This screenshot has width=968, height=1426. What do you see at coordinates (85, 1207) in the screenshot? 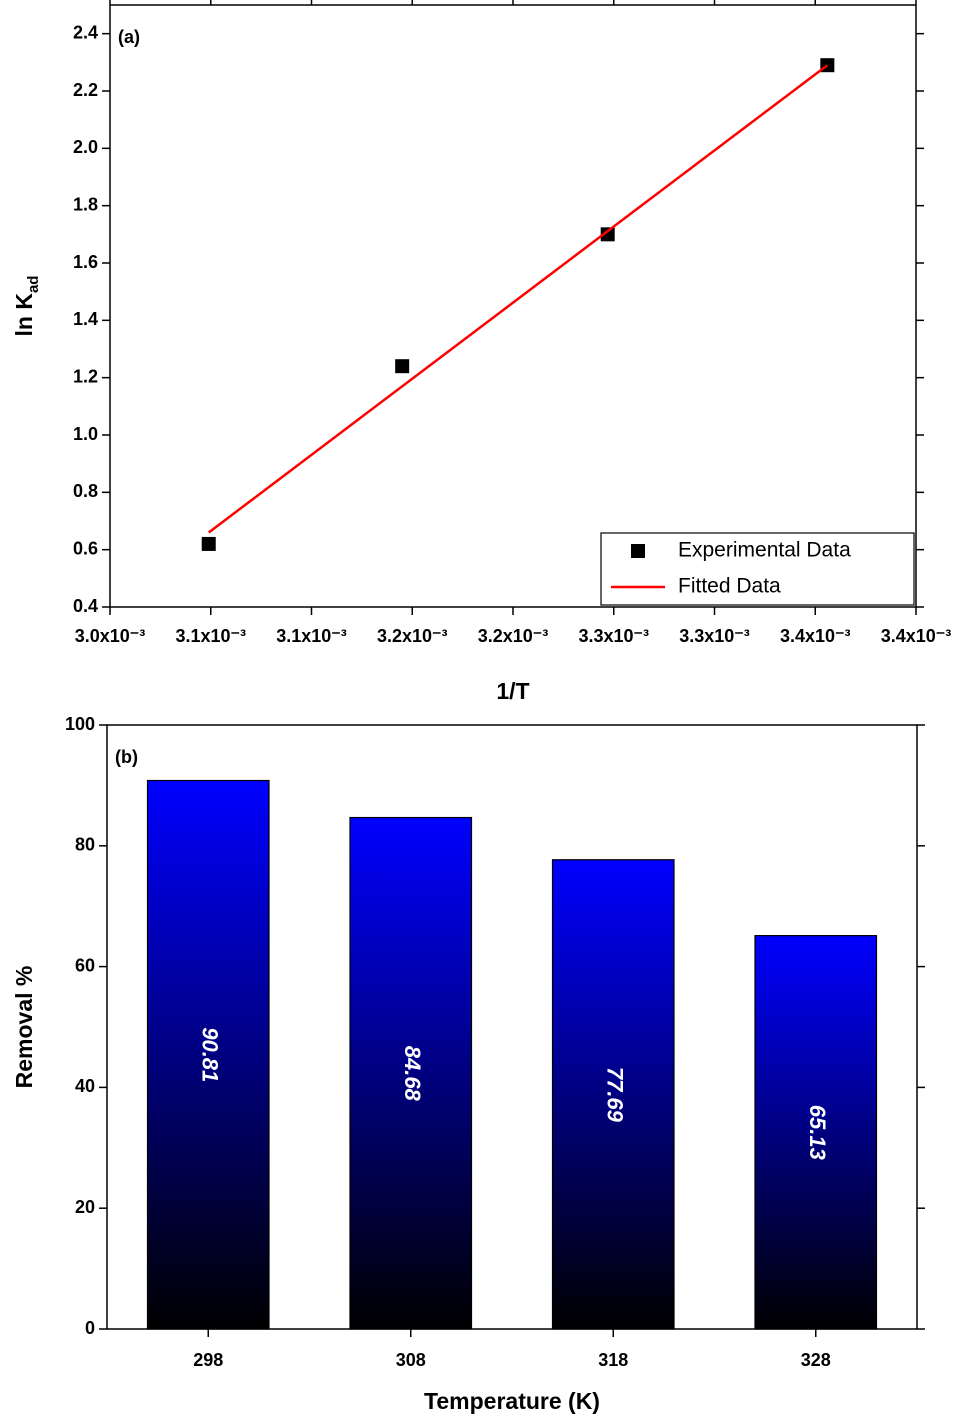
I see `y-tick-label: 20` at bounding box center [85, 1207].